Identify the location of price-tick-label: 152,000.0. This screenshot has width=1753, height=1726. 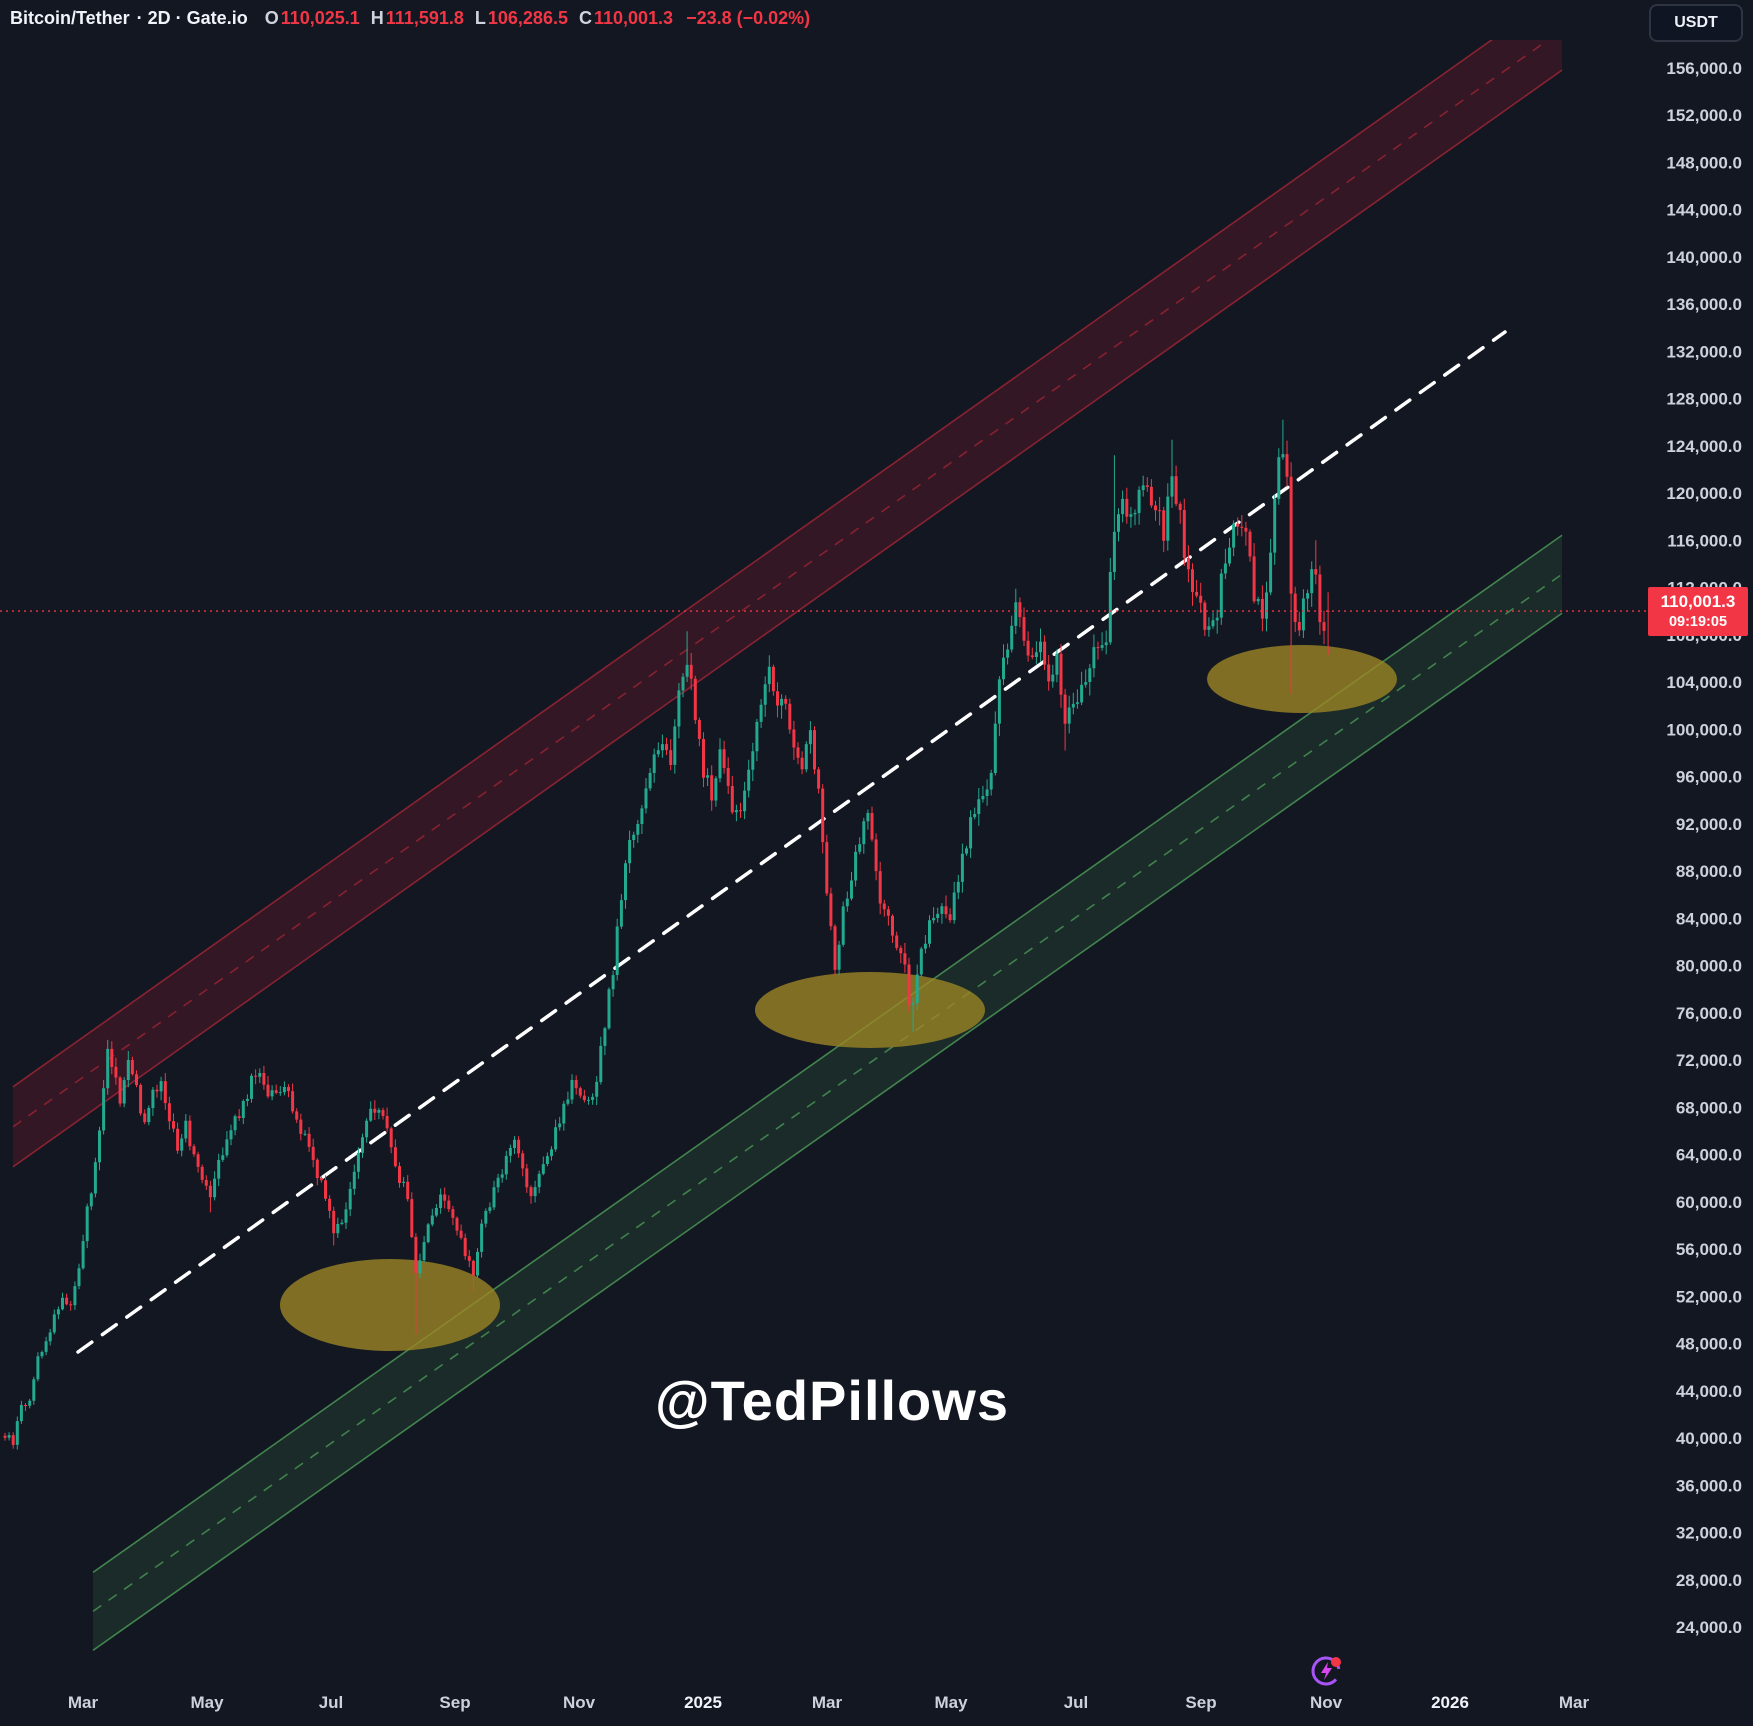
(1704, 115).